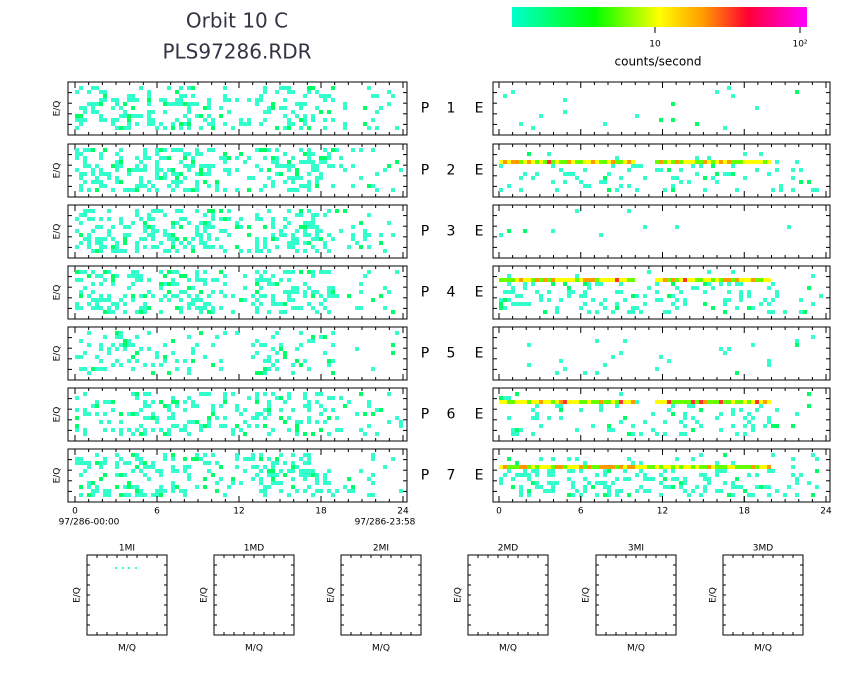 The height and width of the screenshot is (680, 850). I want to click on time-end: 97/286-23:58, so click(385, 523).